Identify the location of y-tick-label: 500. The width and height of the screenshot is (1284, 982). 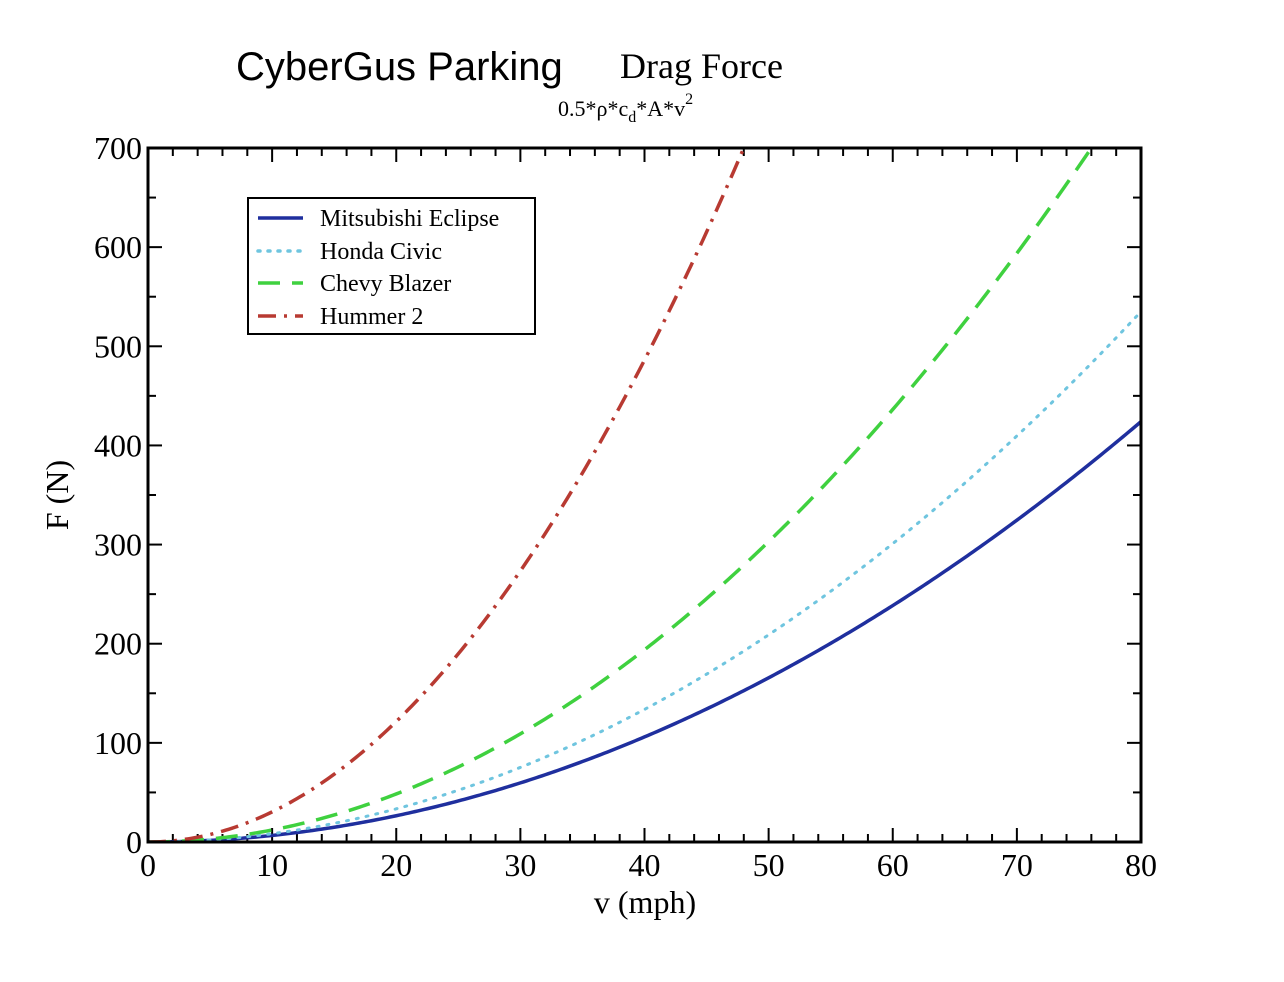
(118, 346).